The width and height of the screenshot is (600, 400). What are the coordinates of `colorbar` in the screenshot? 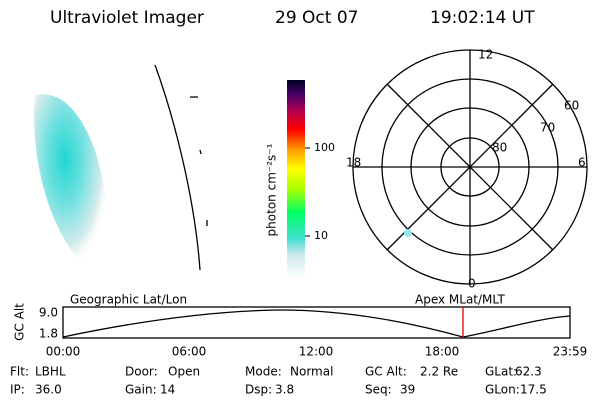 It's located at (296, 179).